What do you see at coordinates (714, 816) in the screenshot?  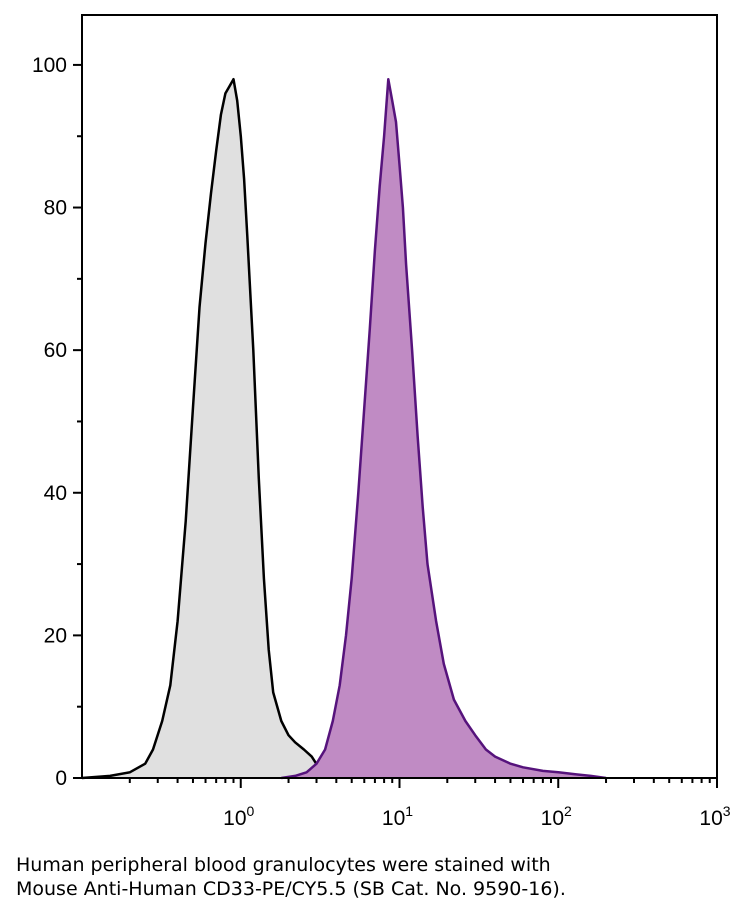 I see `x-tick-label-1000: 10³` at bounding box center [714, 816].